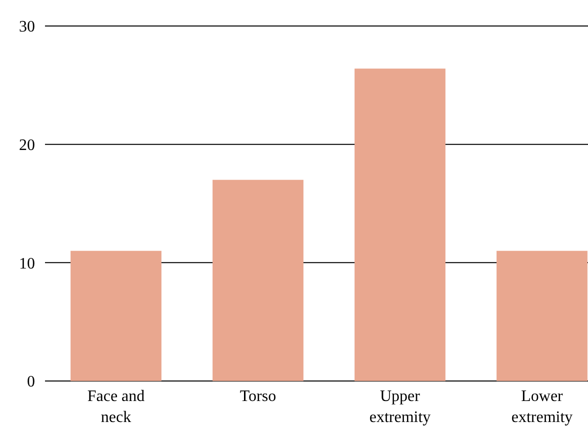  Describe the element at coordinates (27, 27) in the screenshot. I see `y-tick-label: 30` at that location.